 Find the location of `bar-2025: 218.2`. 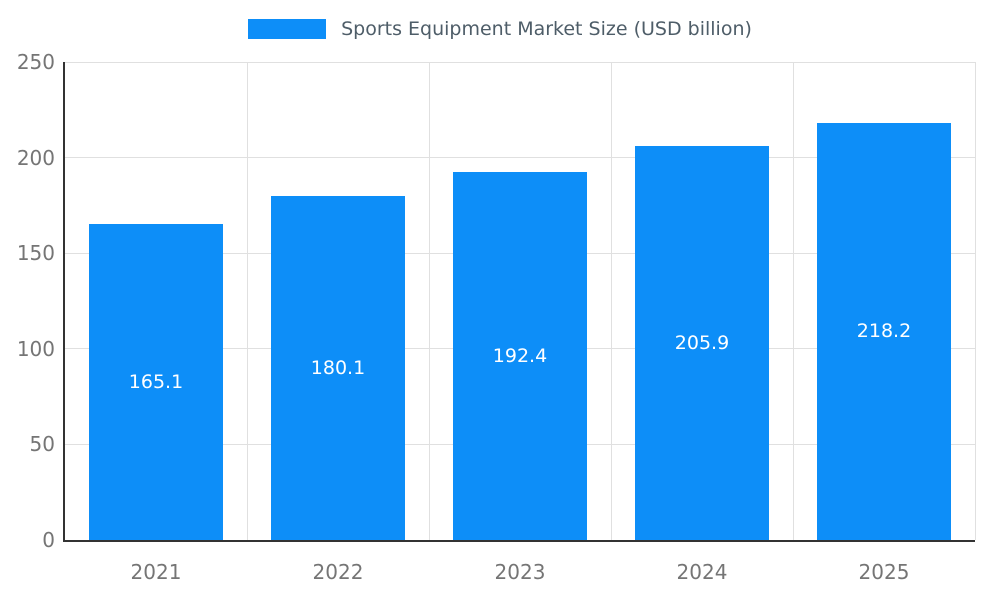

bar-2025: 218.2 is located at coordinates (884, 331).